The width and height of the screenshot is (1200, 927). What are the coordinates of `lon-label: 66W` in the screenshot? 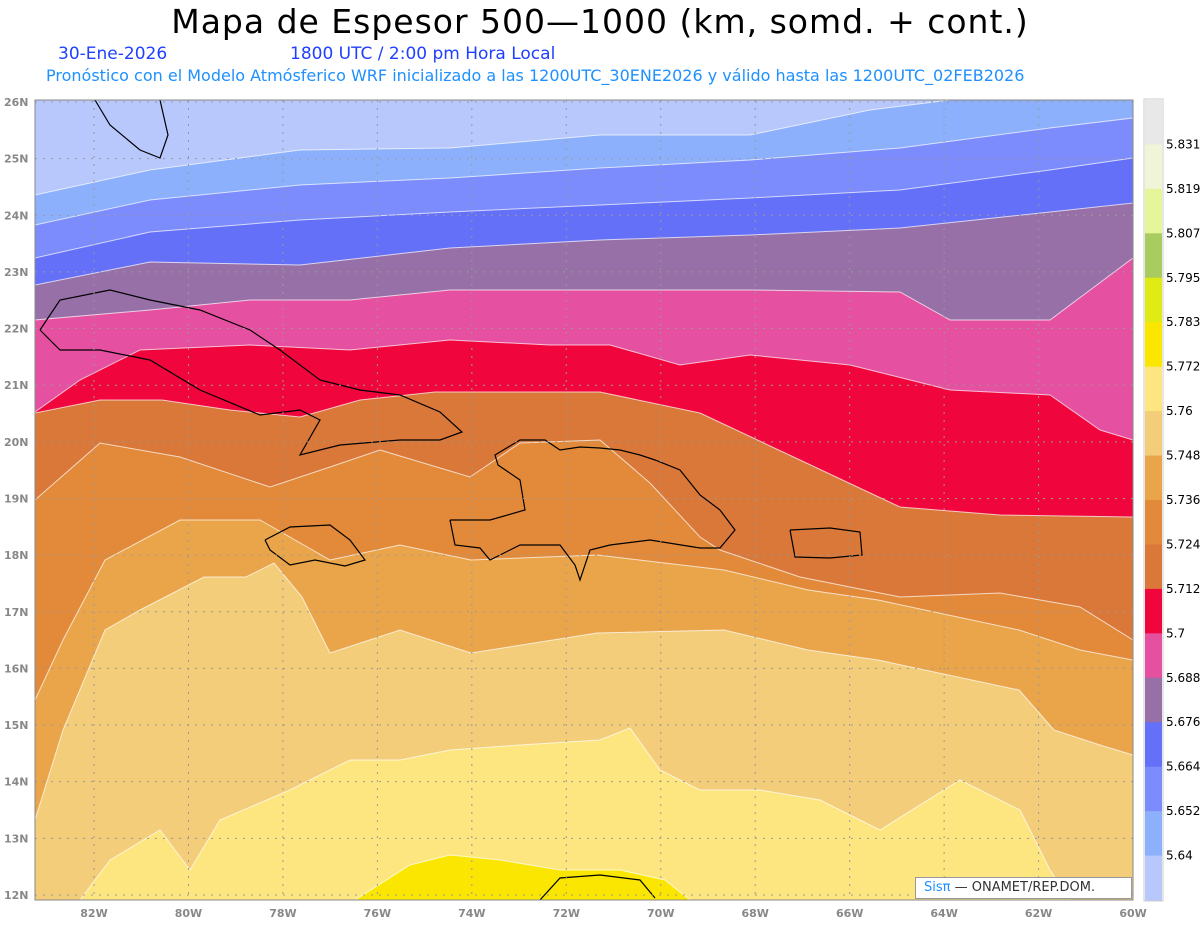 It's located at (849, 913).